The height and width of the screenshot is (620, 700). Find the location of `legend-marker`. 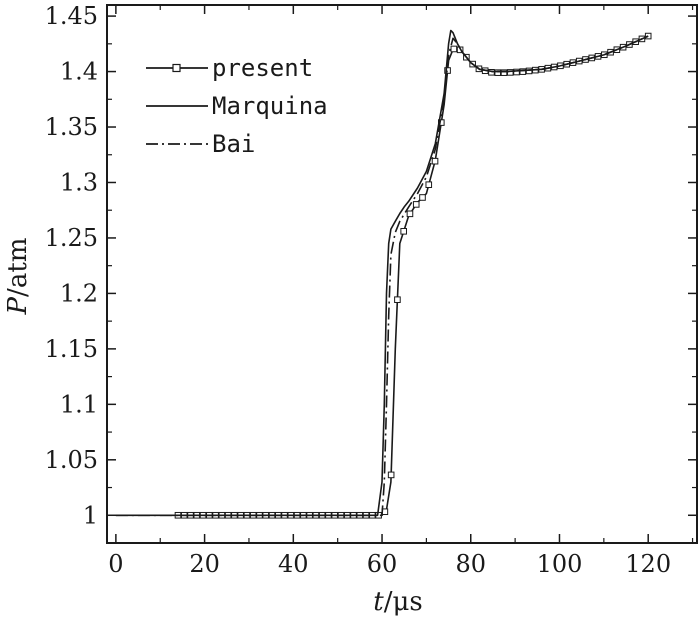

legend-marker is located at coordinates (176, 68).